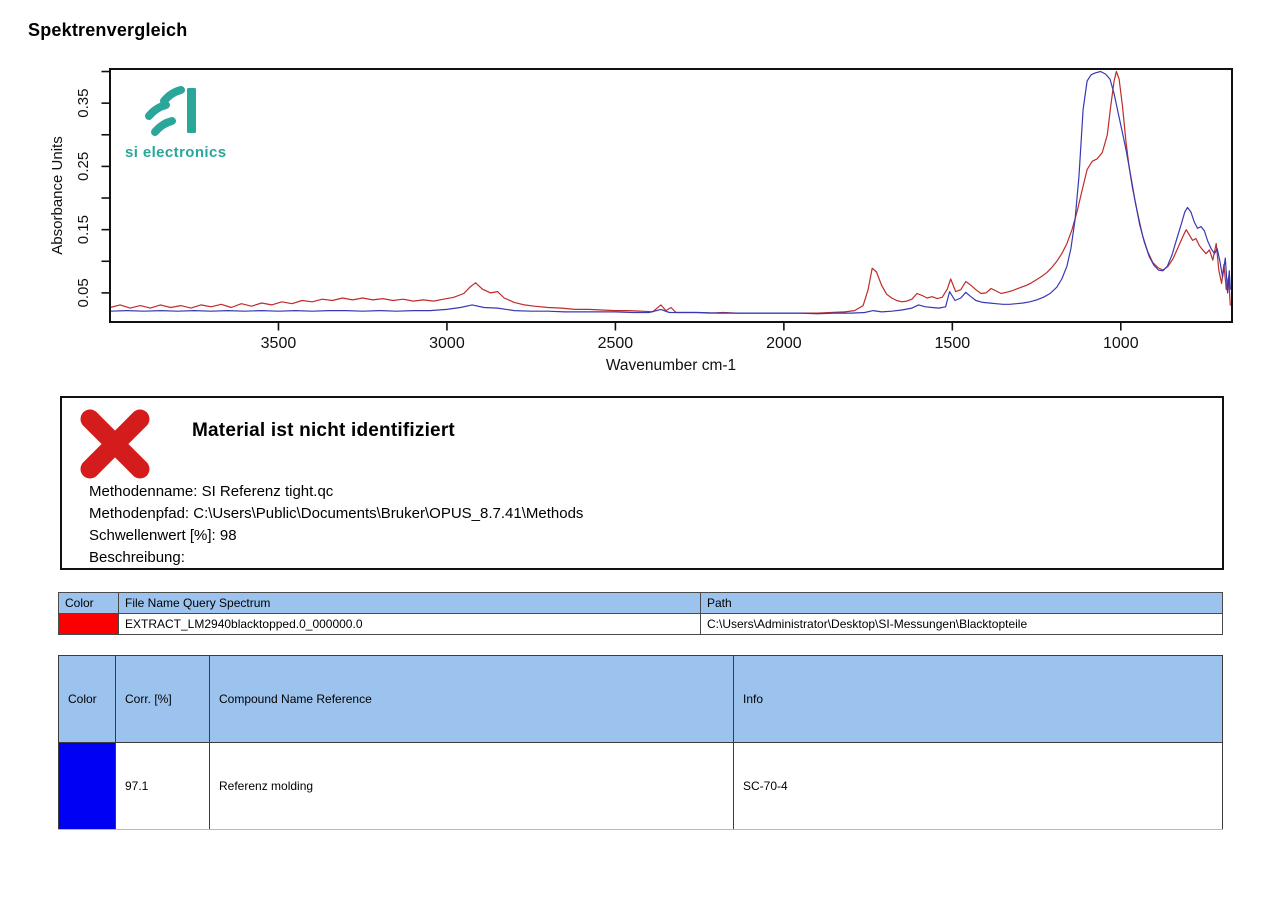 The width and height of the screenshot is (1280, 905). I want to click on x-tick-label: 3000, so click(447, 343).